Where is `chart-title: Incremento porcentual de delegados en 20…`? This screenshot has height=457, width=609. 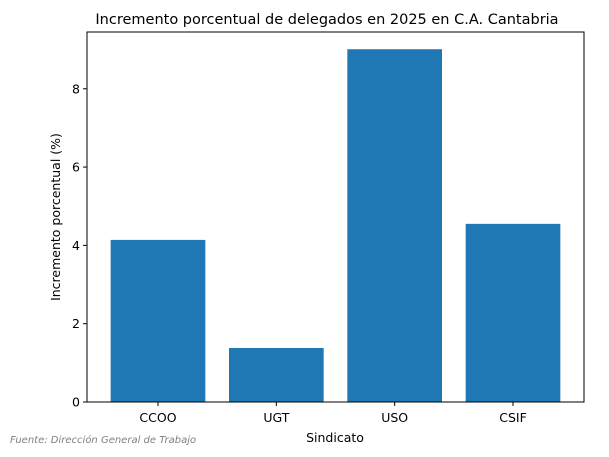 chart-title: Incremento porcentual de delegados en 20… is located at coordinates (326, 20).